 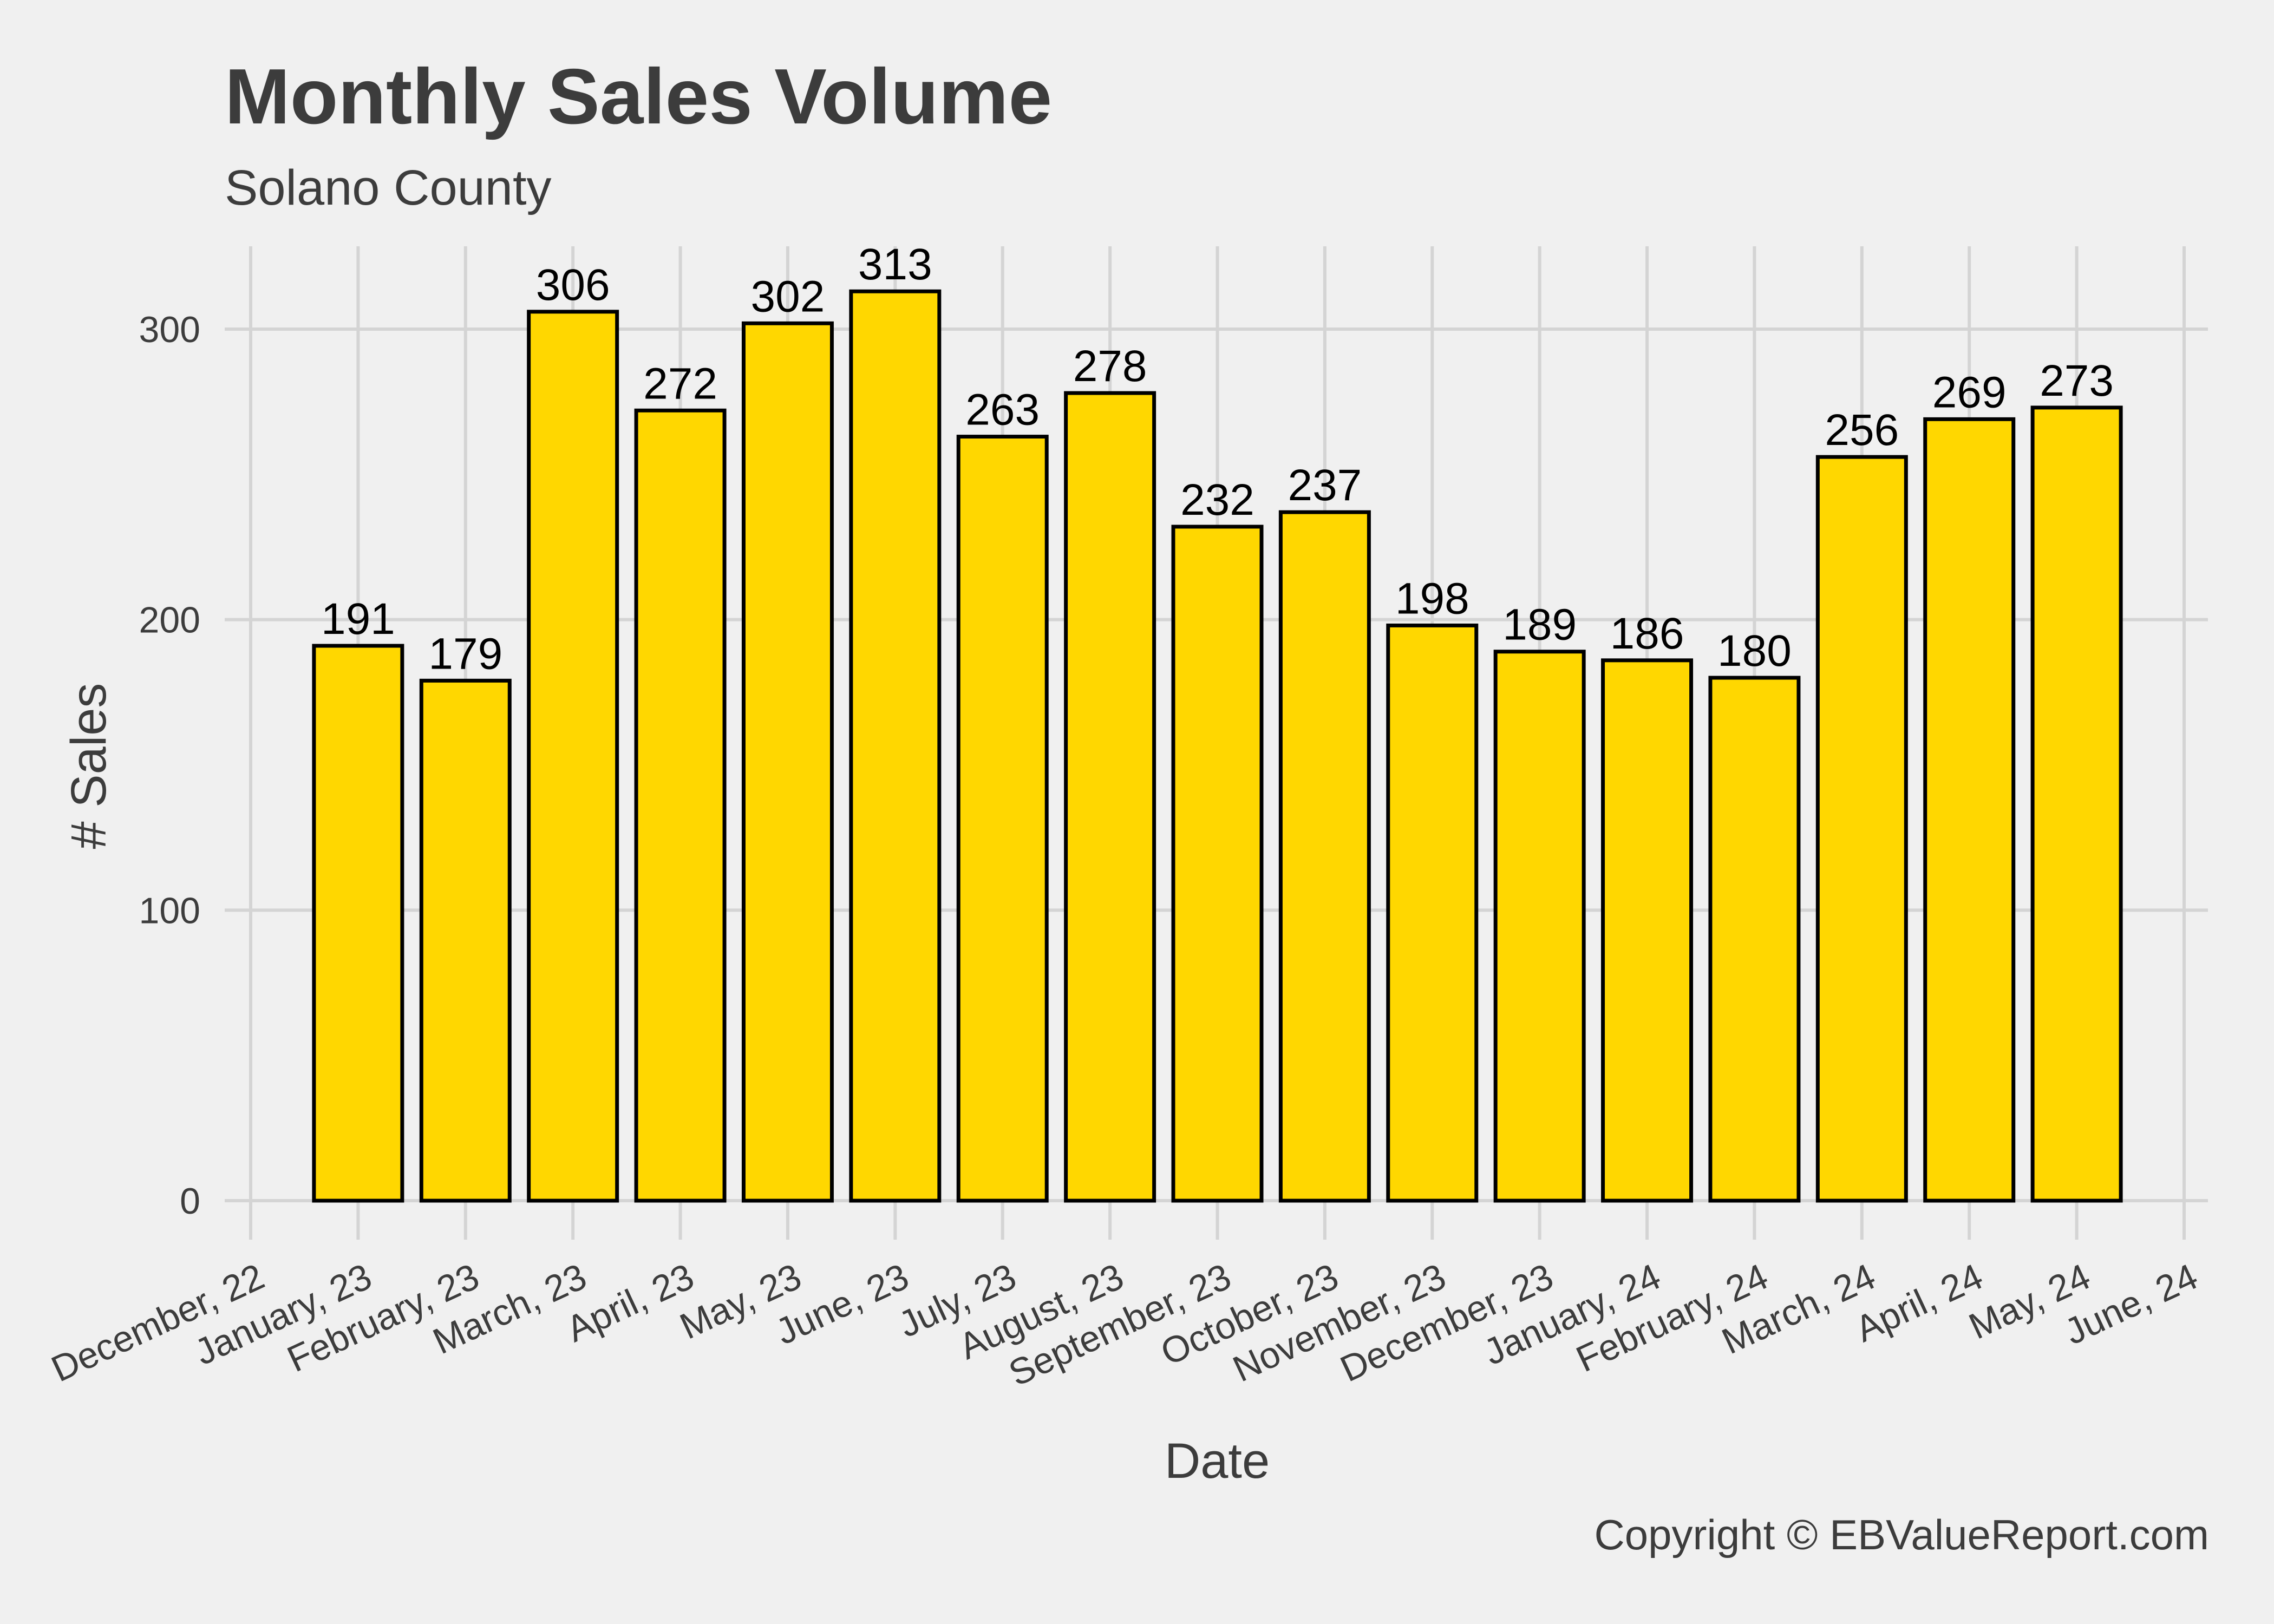 I want to click on bar-value-label: 198, so click(x=1432, y=598).